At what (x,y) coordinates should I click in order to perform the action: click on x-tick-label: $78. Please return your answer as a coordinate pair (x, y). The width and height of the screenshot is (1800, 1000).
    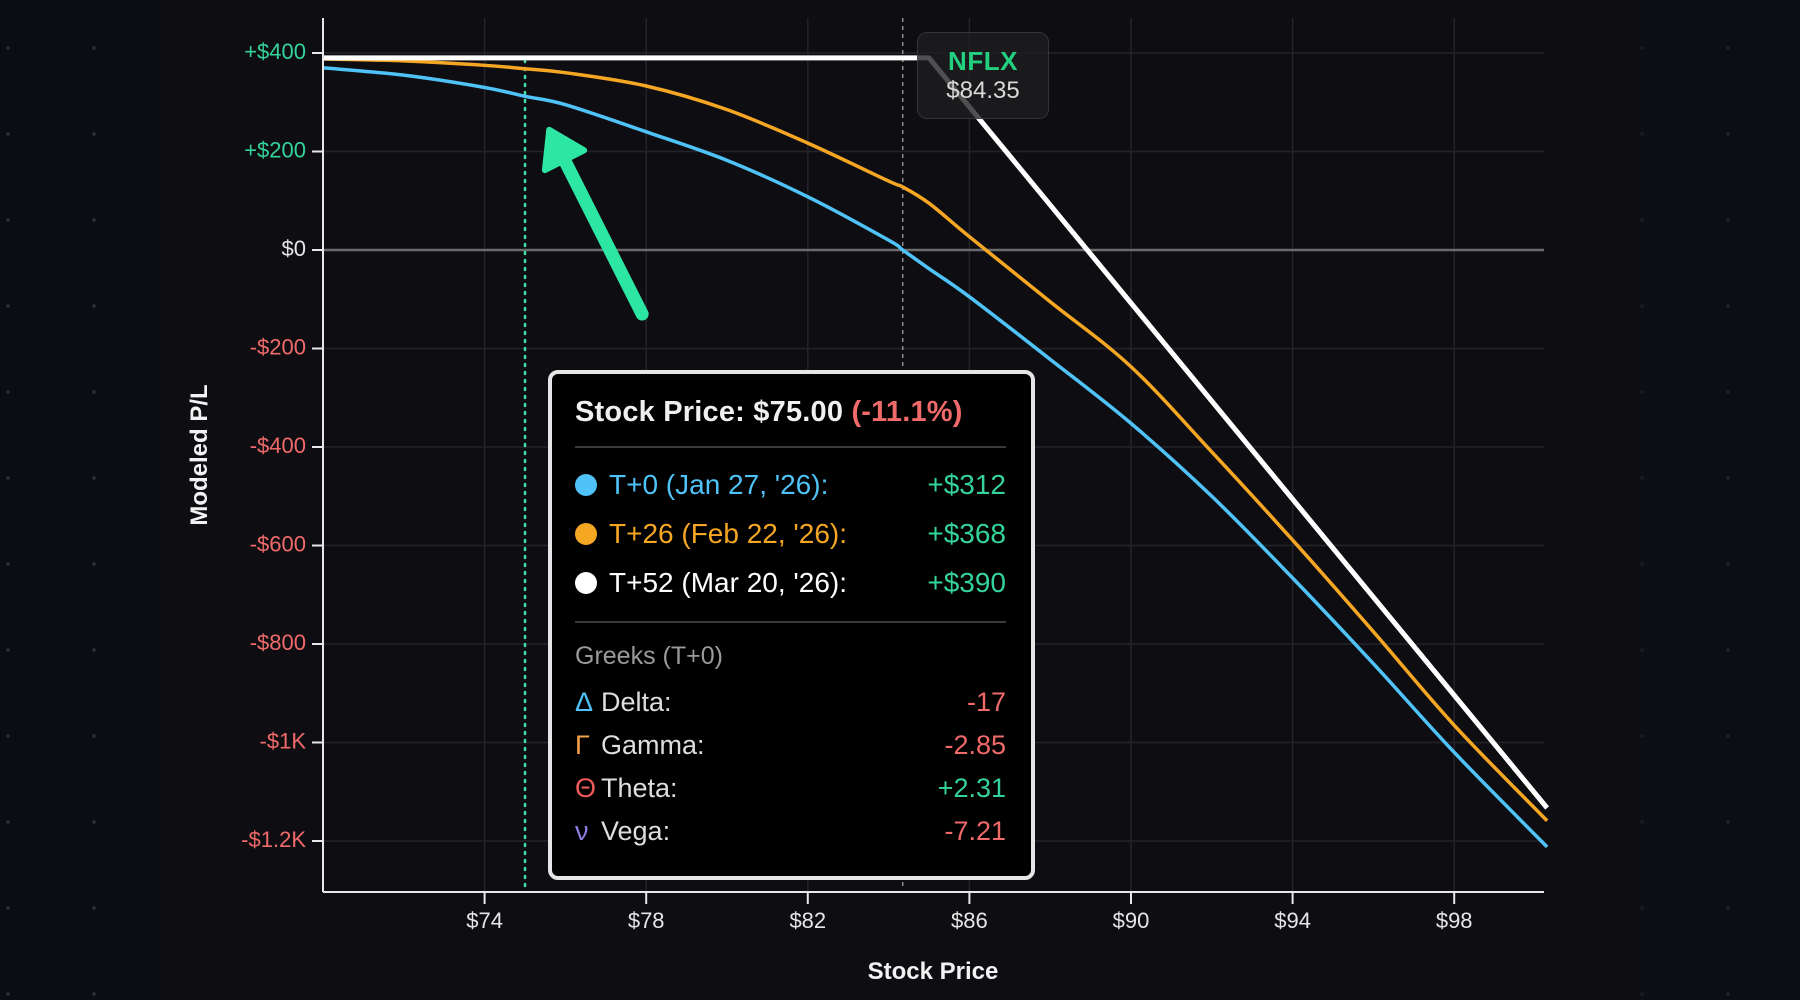
    Looking at the image, I should click on (646, 920).